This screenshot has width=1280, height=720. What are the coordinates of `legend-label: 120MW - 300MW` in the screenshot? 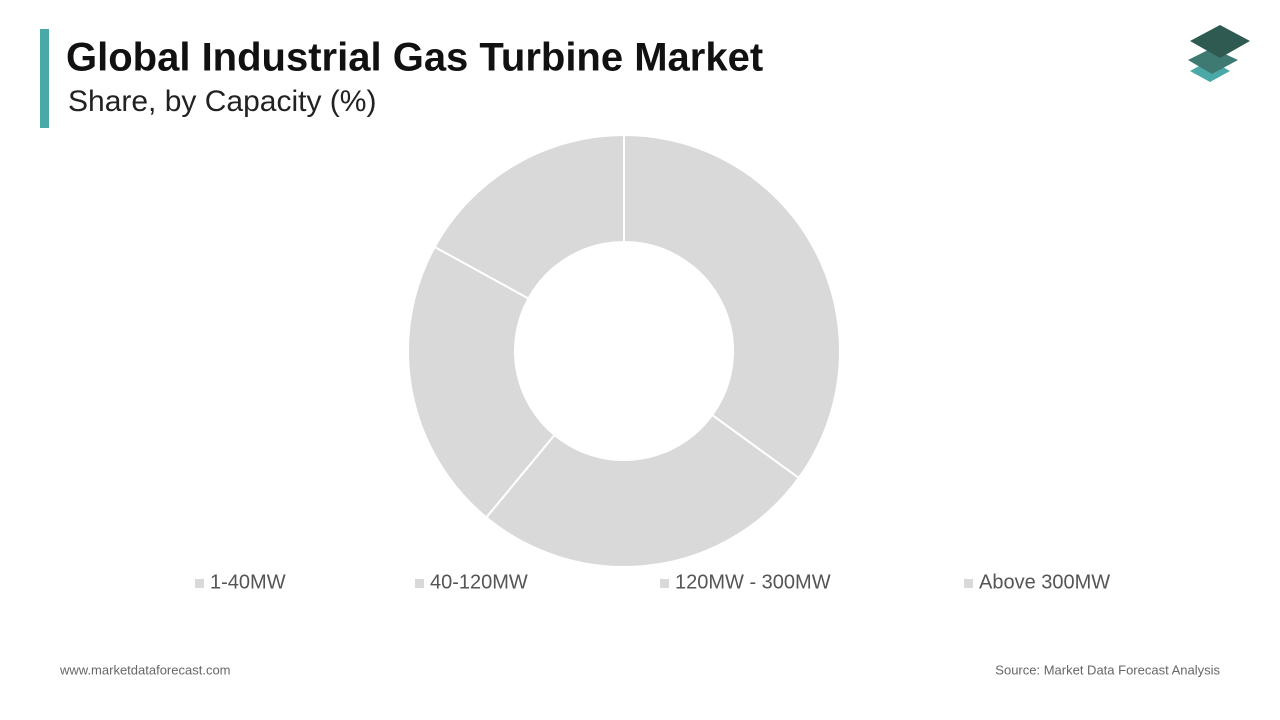 It's located at (753, 582).